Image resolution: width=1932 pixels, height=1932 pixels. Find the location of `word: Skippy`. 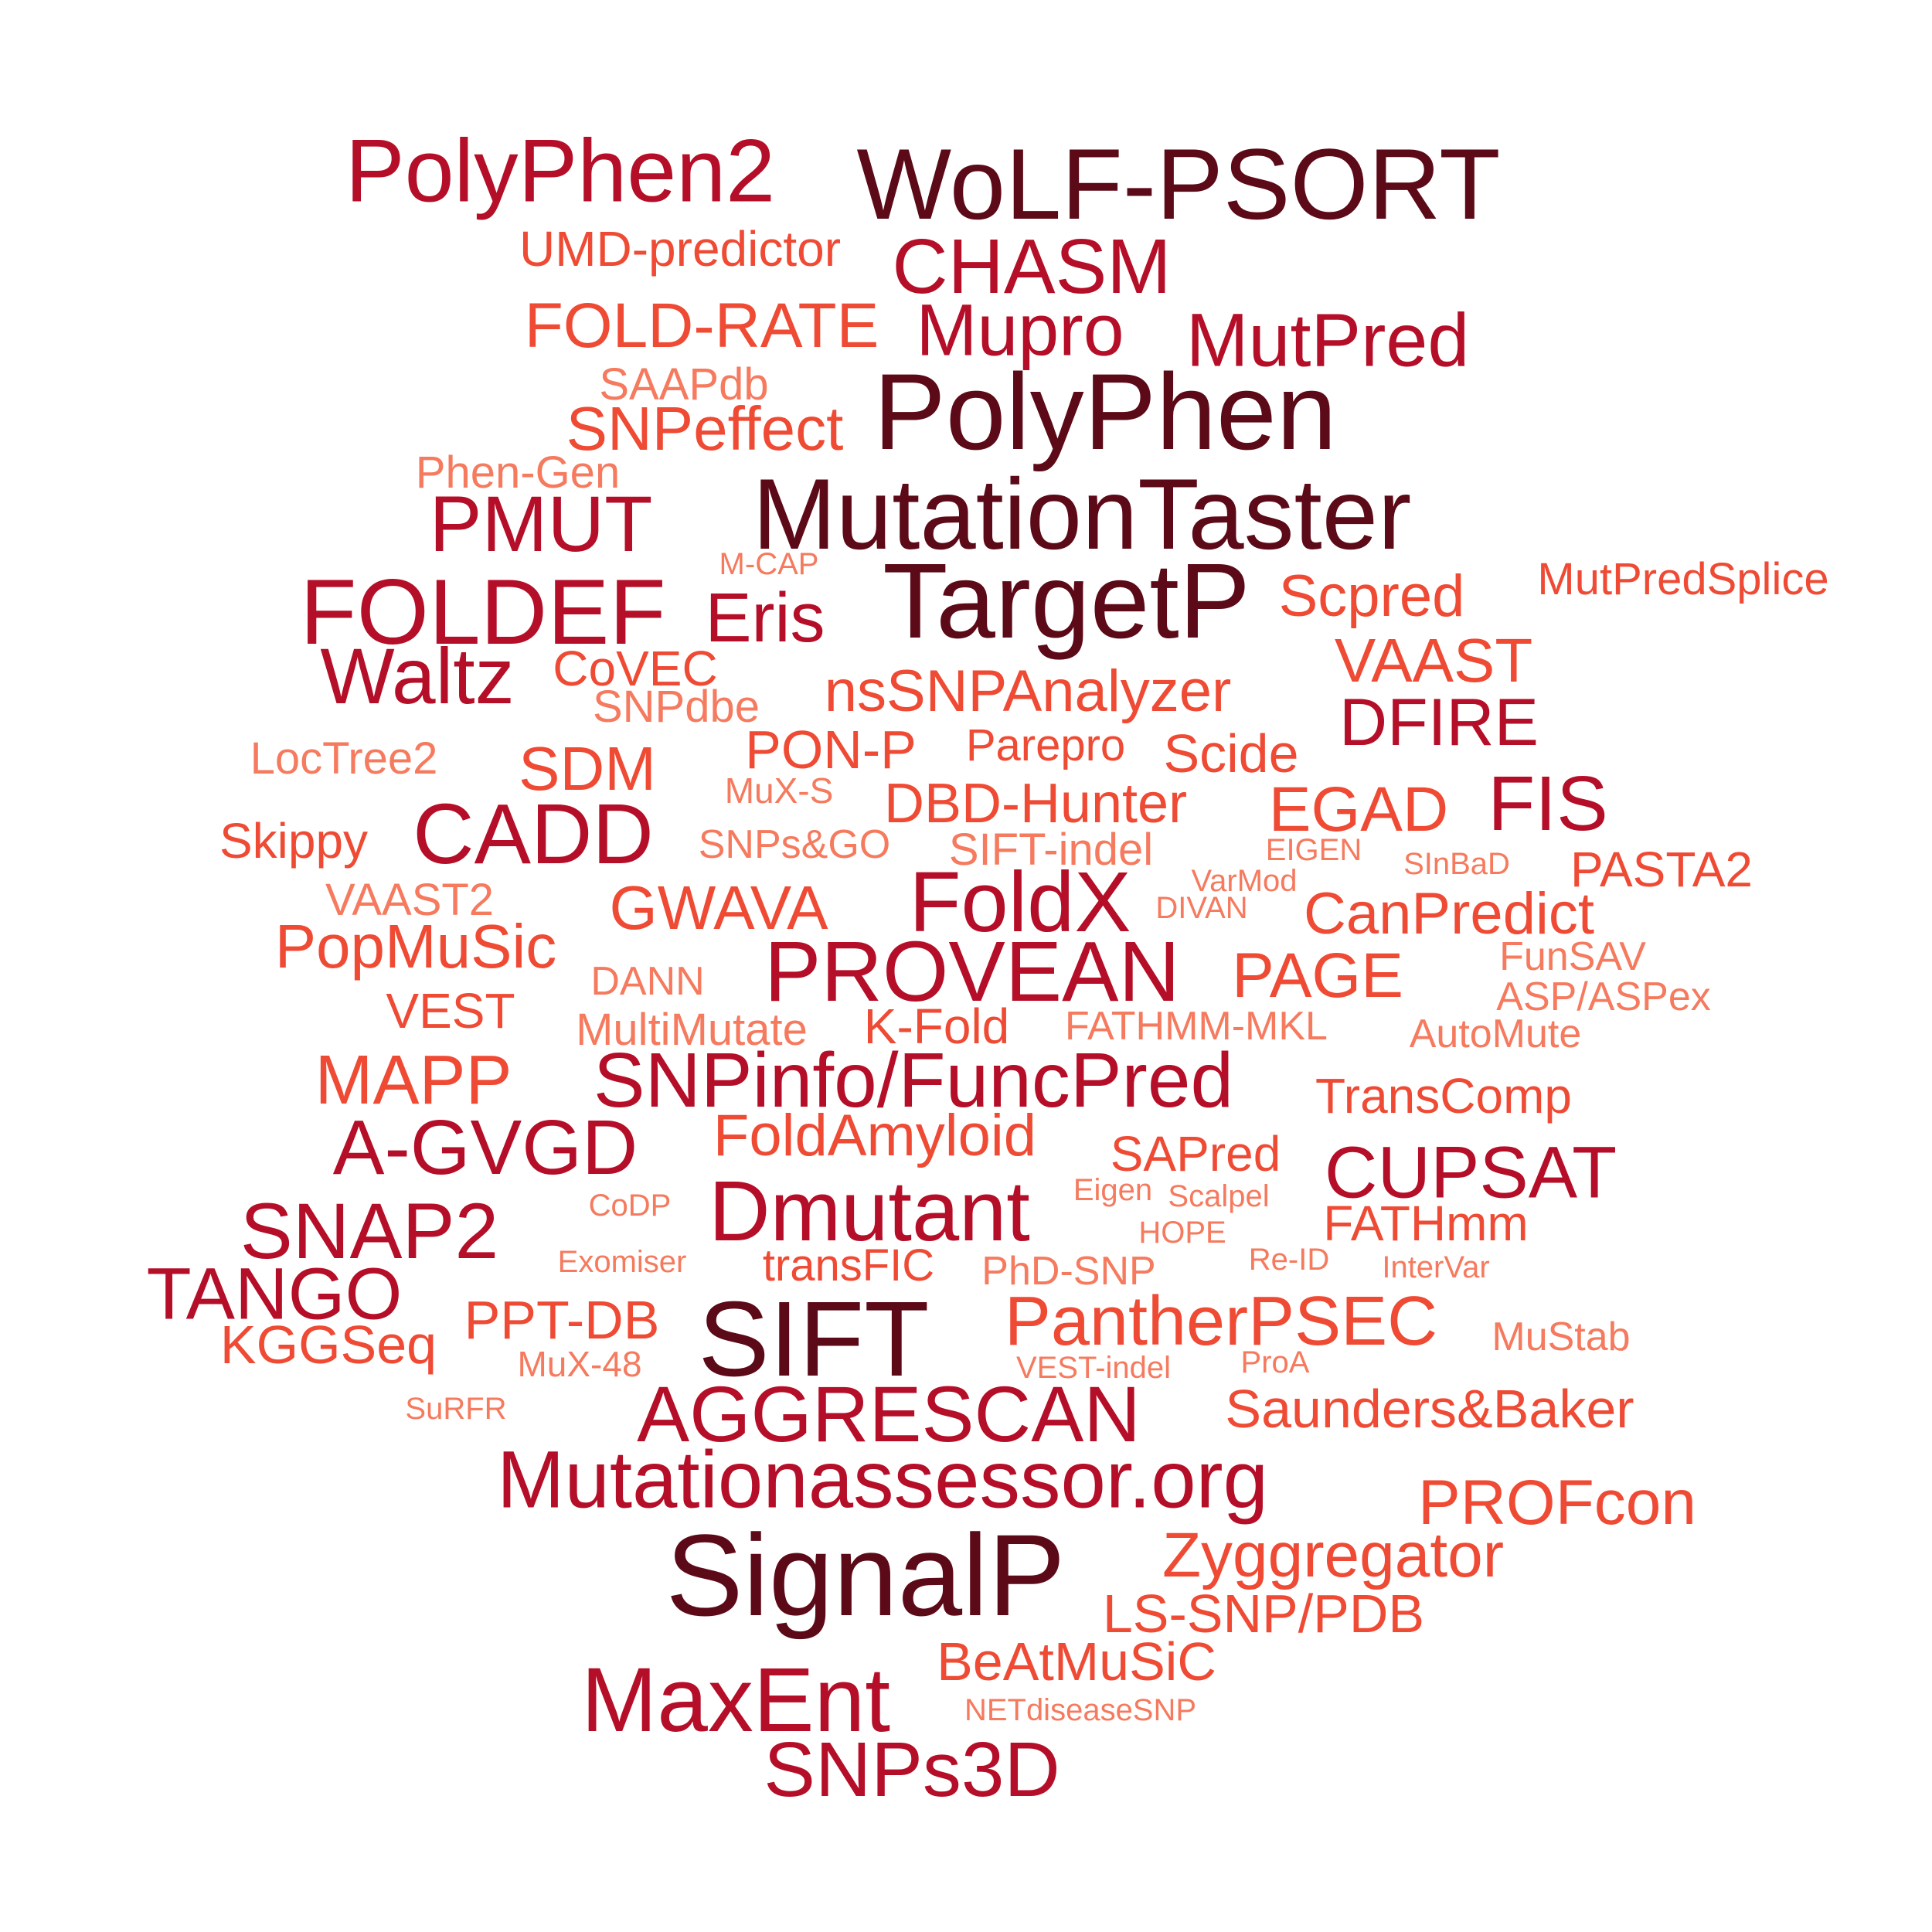

word: Skippy is located at coordinates (294, 841).